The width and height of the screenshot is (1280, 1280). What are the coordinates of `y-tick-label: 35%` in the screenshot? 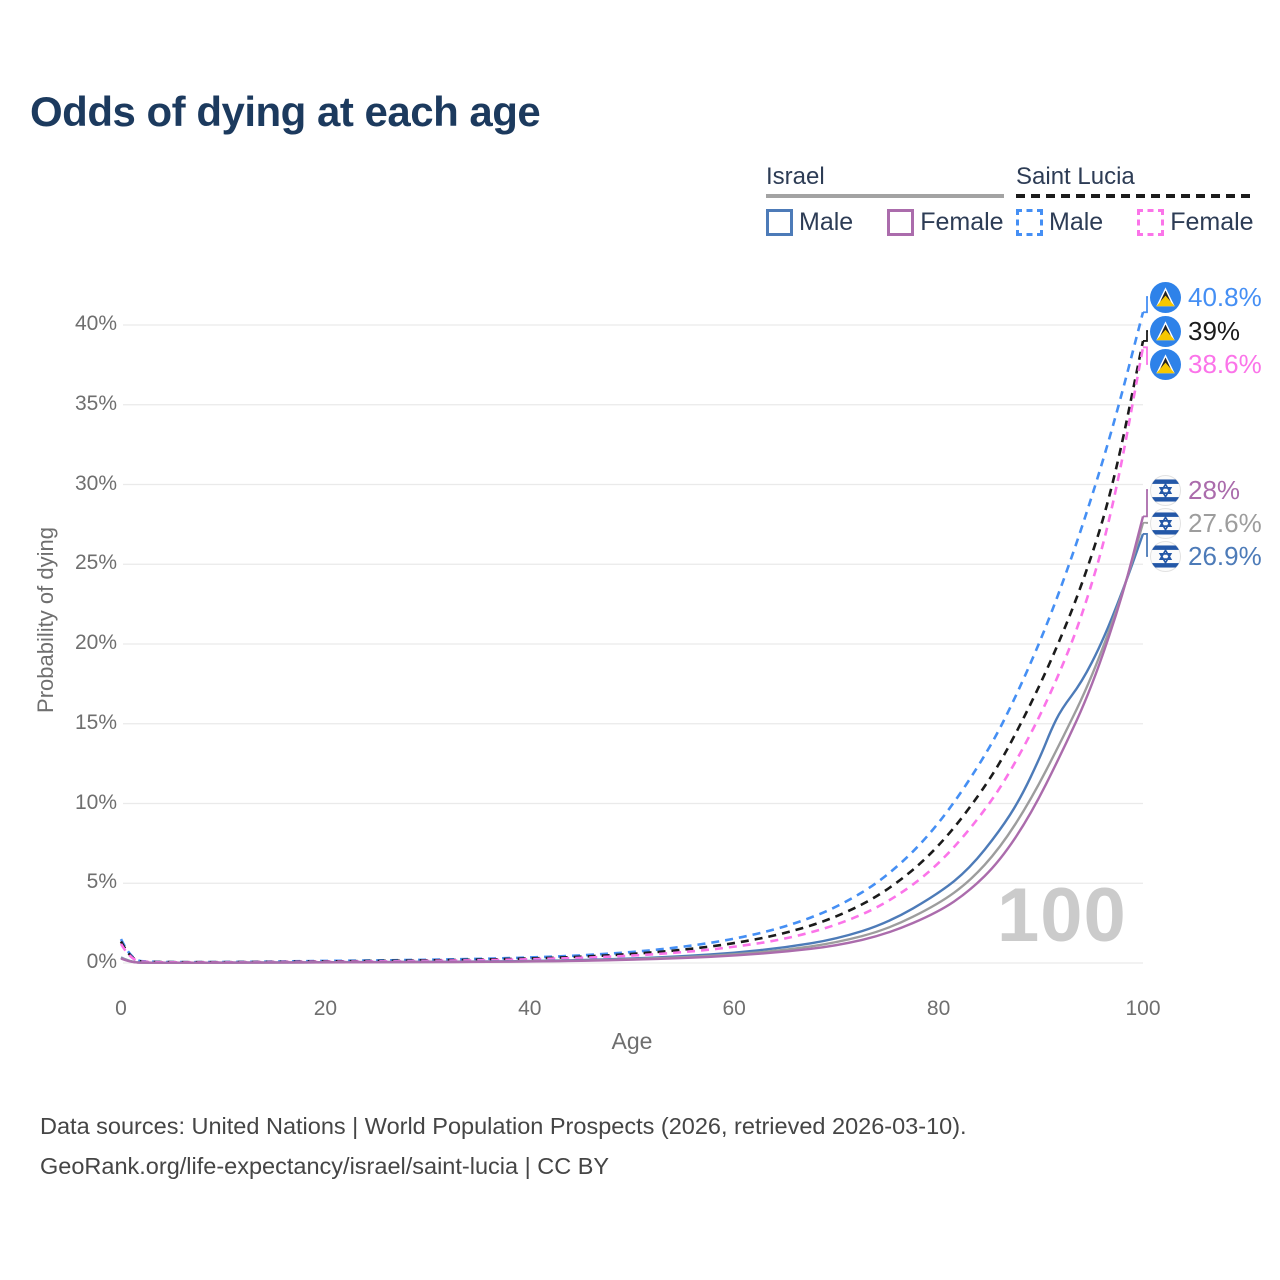 It's located at (95, 403).